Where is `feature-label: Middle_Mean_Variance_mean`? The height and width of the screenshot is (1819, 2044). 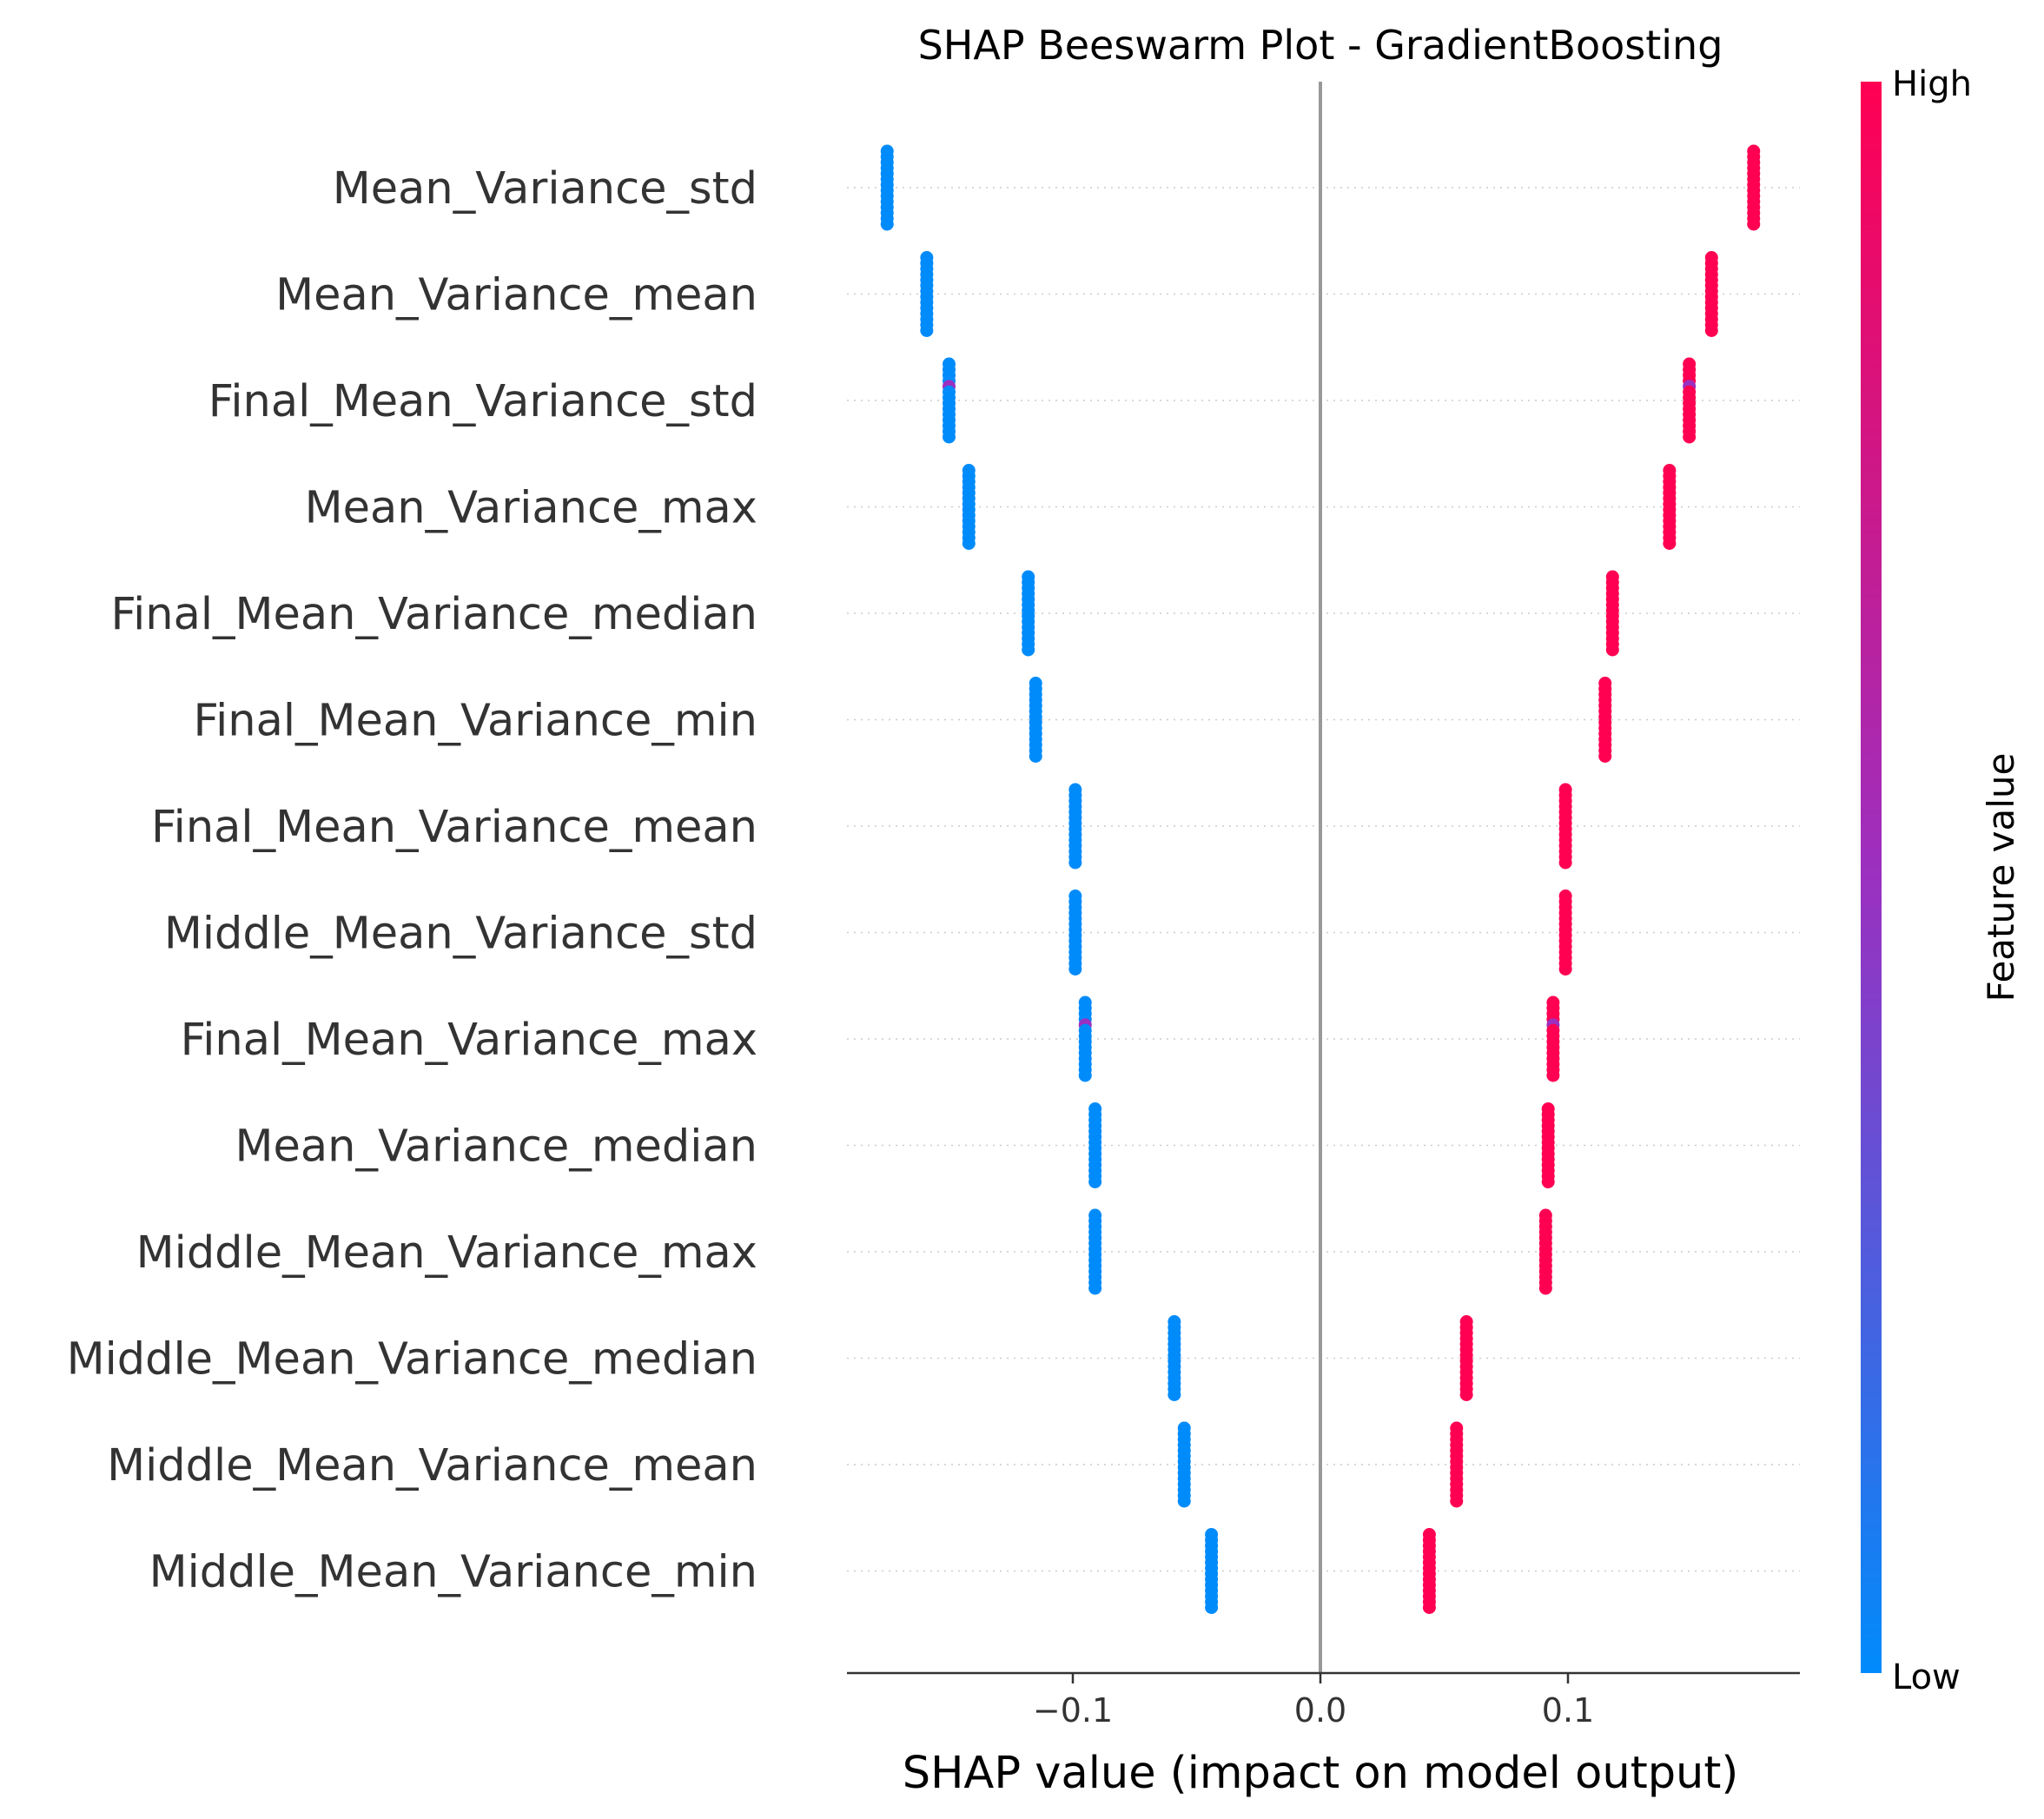 feature-label: Middle_Mean_Variance_mean is located at coordinates (432, 1466).